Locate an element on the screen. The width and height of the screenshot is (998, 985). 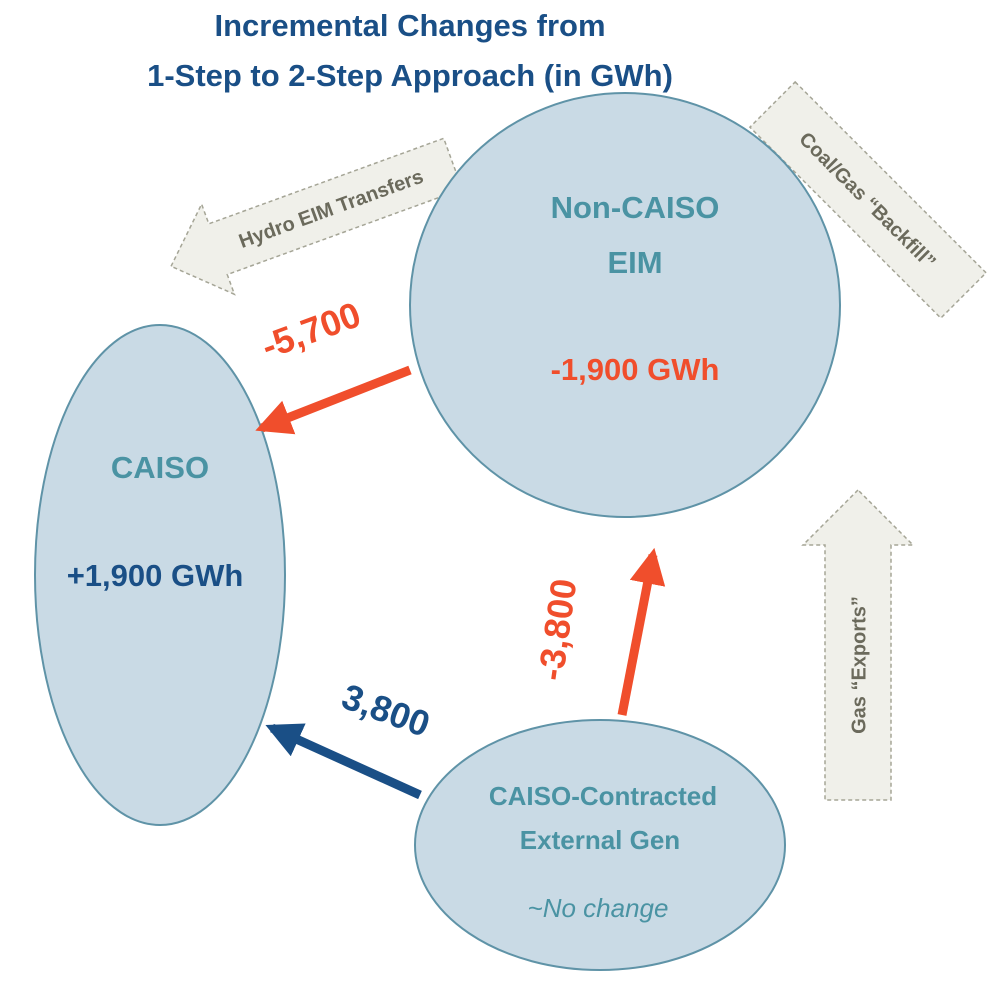
flow-label: -5,700 is located at coordinates (311, 329).